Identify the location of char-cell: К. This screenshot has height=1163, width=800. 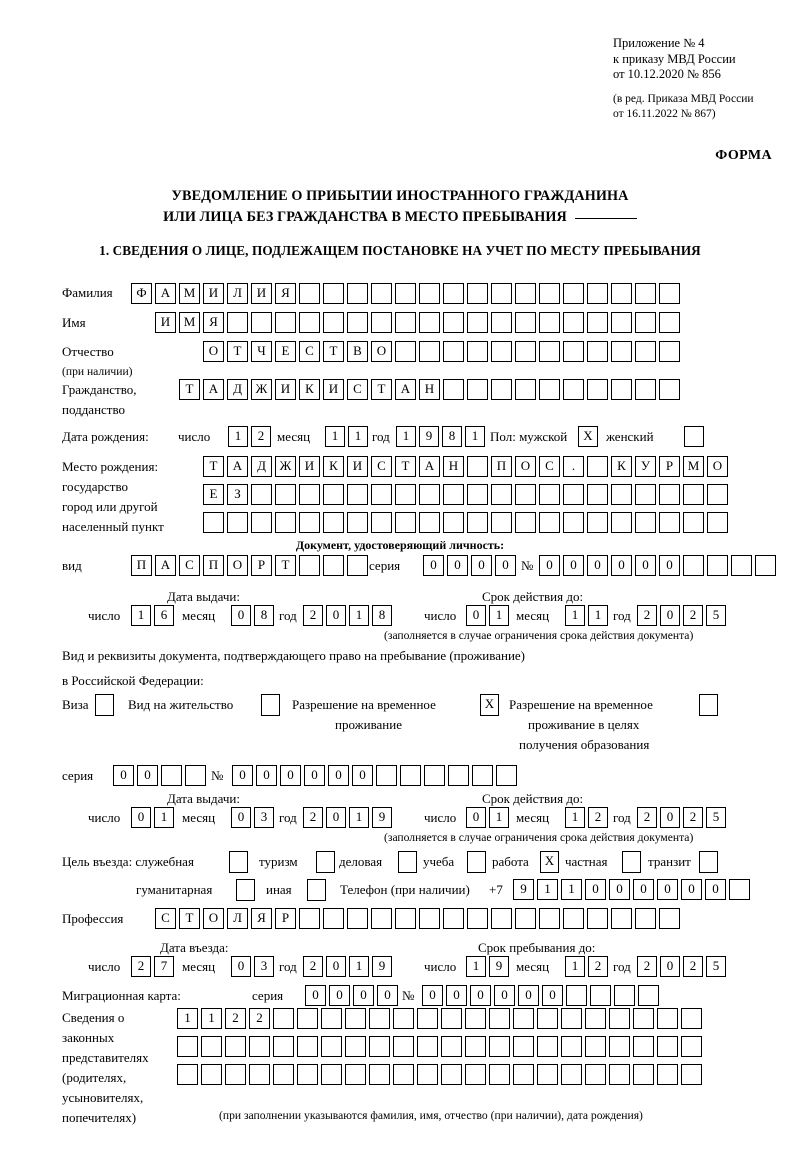
(309, 389).